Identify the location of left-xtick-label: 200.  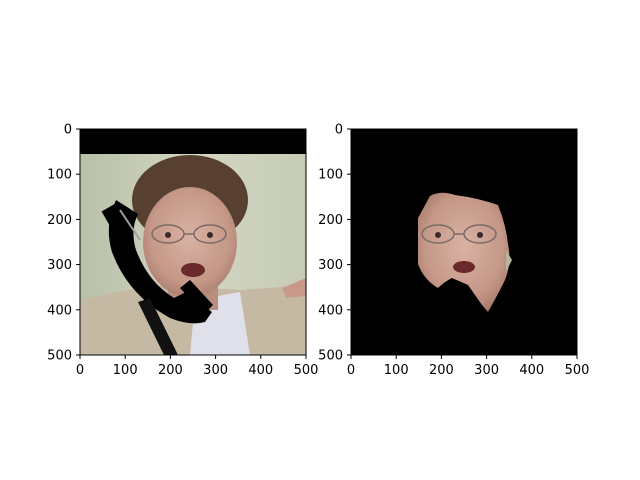
(170, 370).